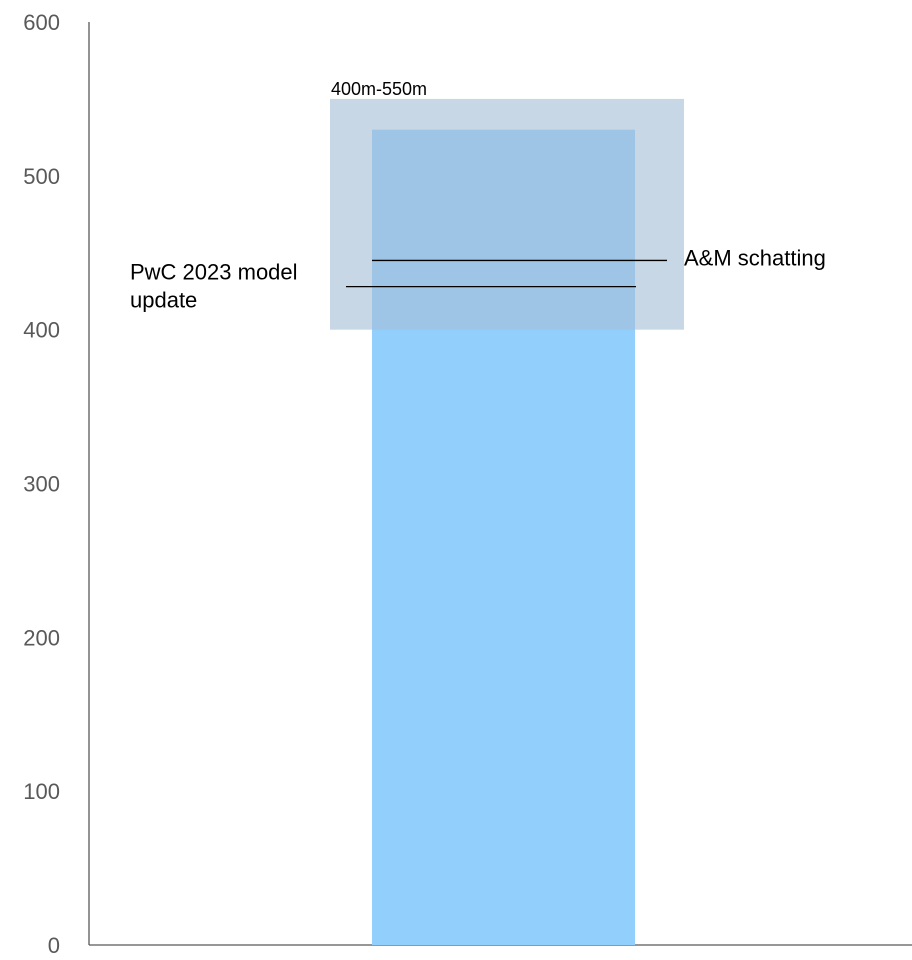  I want to click on range-band, so click(507, 214).